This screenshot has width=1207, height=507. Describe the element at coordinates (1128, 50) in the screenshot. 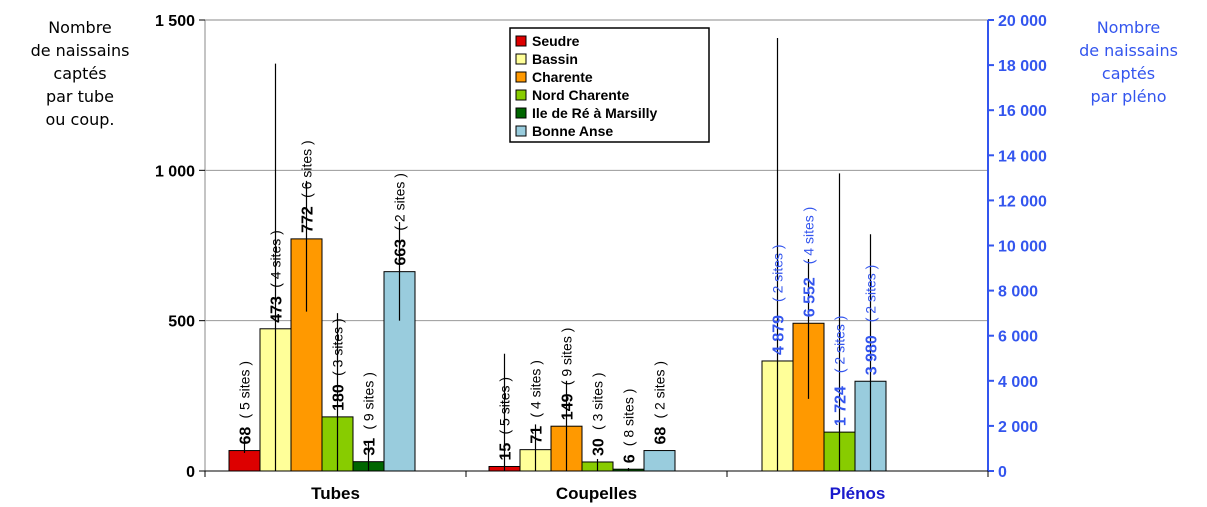

I see `right-axis-title-line: de naissains` at that location.